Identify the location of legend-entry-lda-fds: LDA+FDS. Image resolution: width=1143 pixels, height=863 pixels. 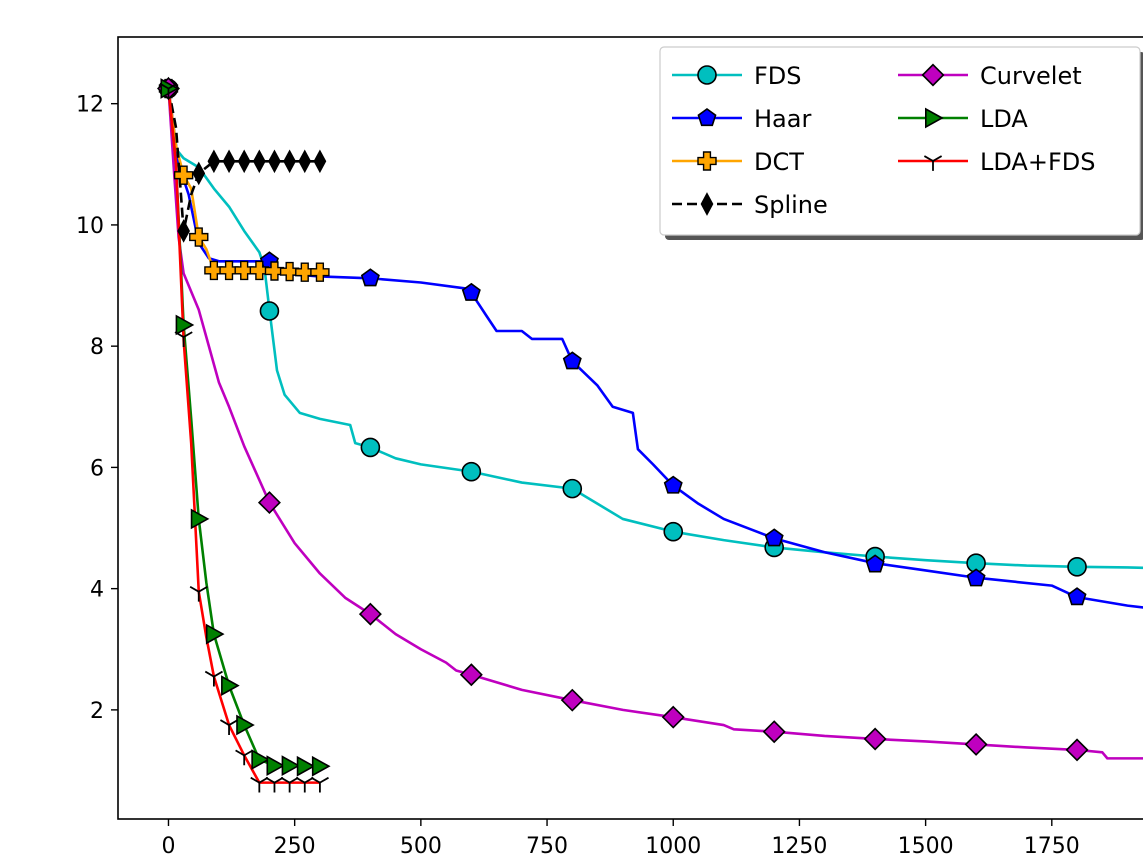
(996, 162).